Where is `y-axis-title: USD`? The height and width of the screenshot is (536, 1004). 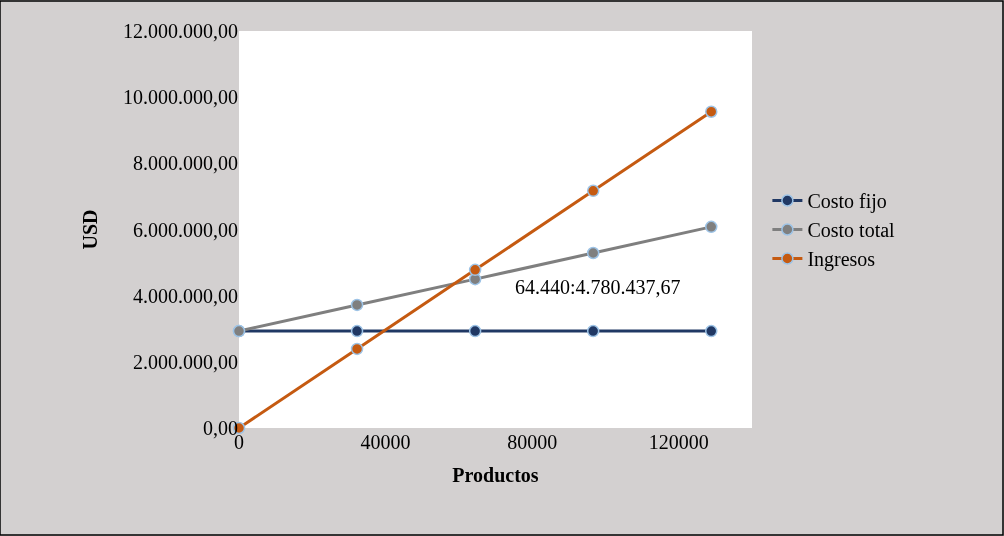
y-axis-title: USD is located at coordinates (89, 229).